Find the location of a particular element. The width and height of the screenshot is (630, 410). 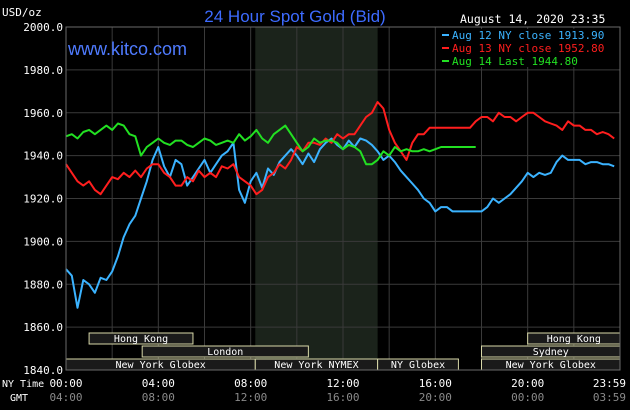

y-tick-label: 1920.0 is located at coordinates (43, 199).